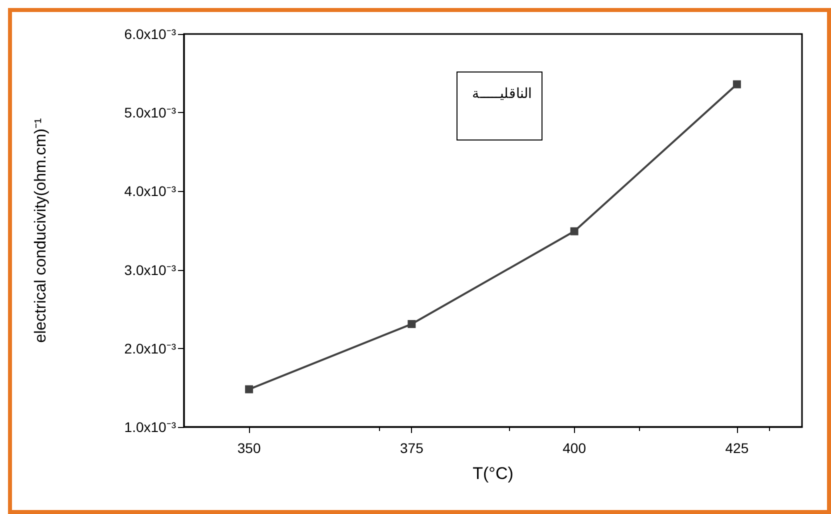  I want to click on text: الناقليـــــة, so click(502, 93).